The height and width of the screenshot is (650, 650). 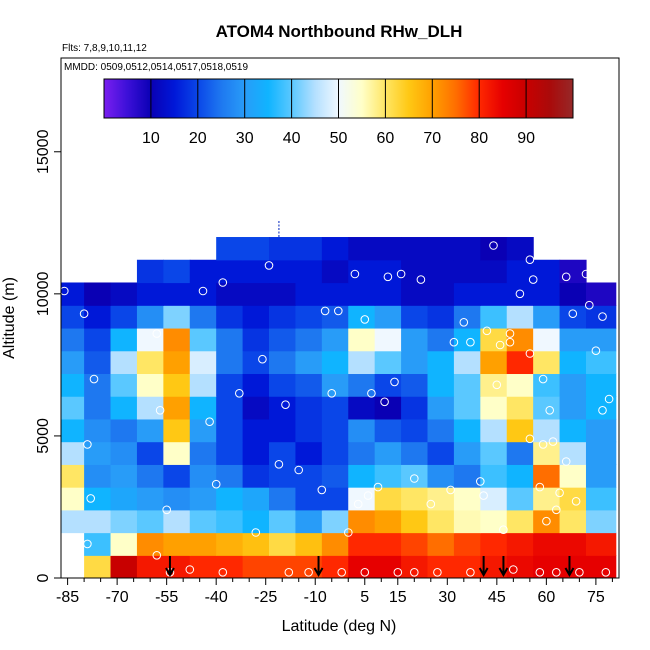 What do you see at coordinates (338, 113) in the screenshot?
I see `colorbar-ticks: 10 20 30 40 50 60 70 80 90` at bounding box center [338, 113].